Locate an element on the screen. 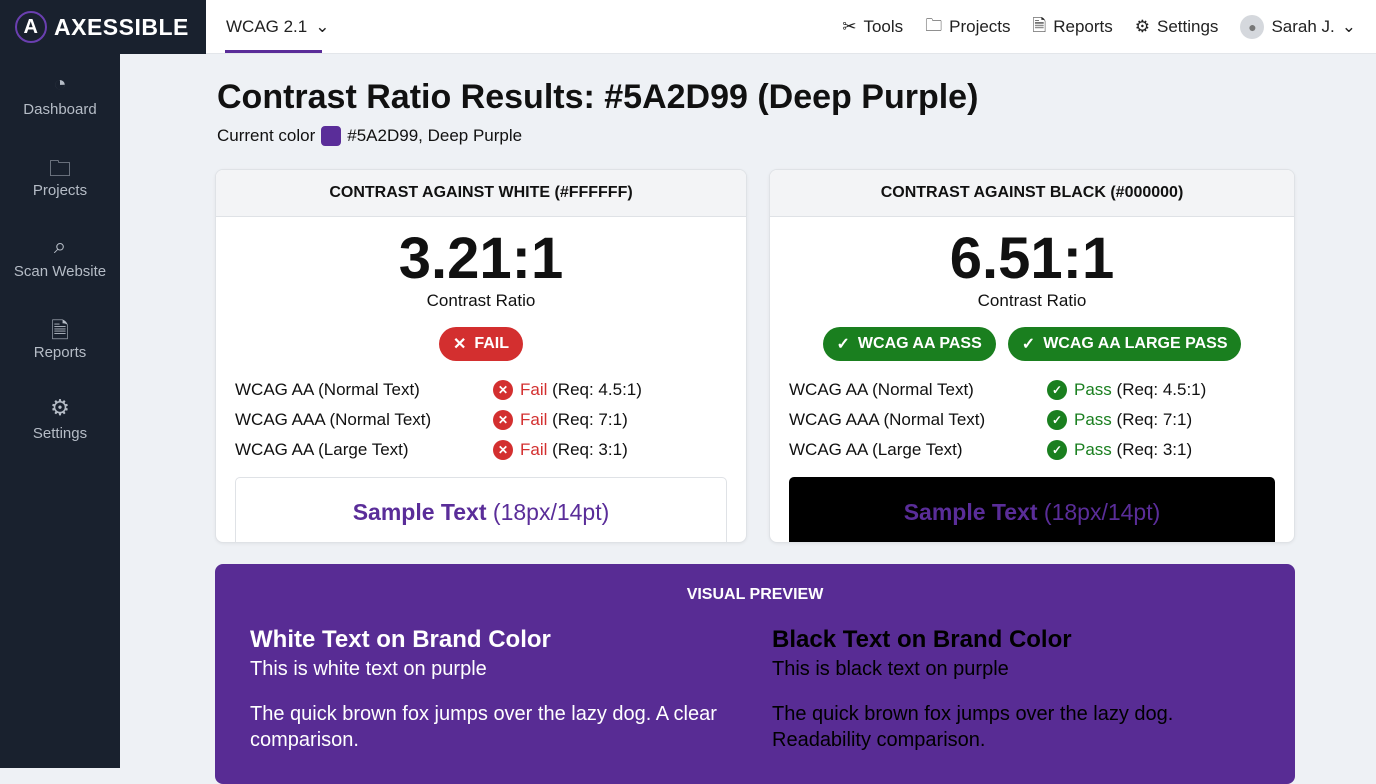  sidebar-item-projects: 🗀 Projects is located at coordinates (60, 175).